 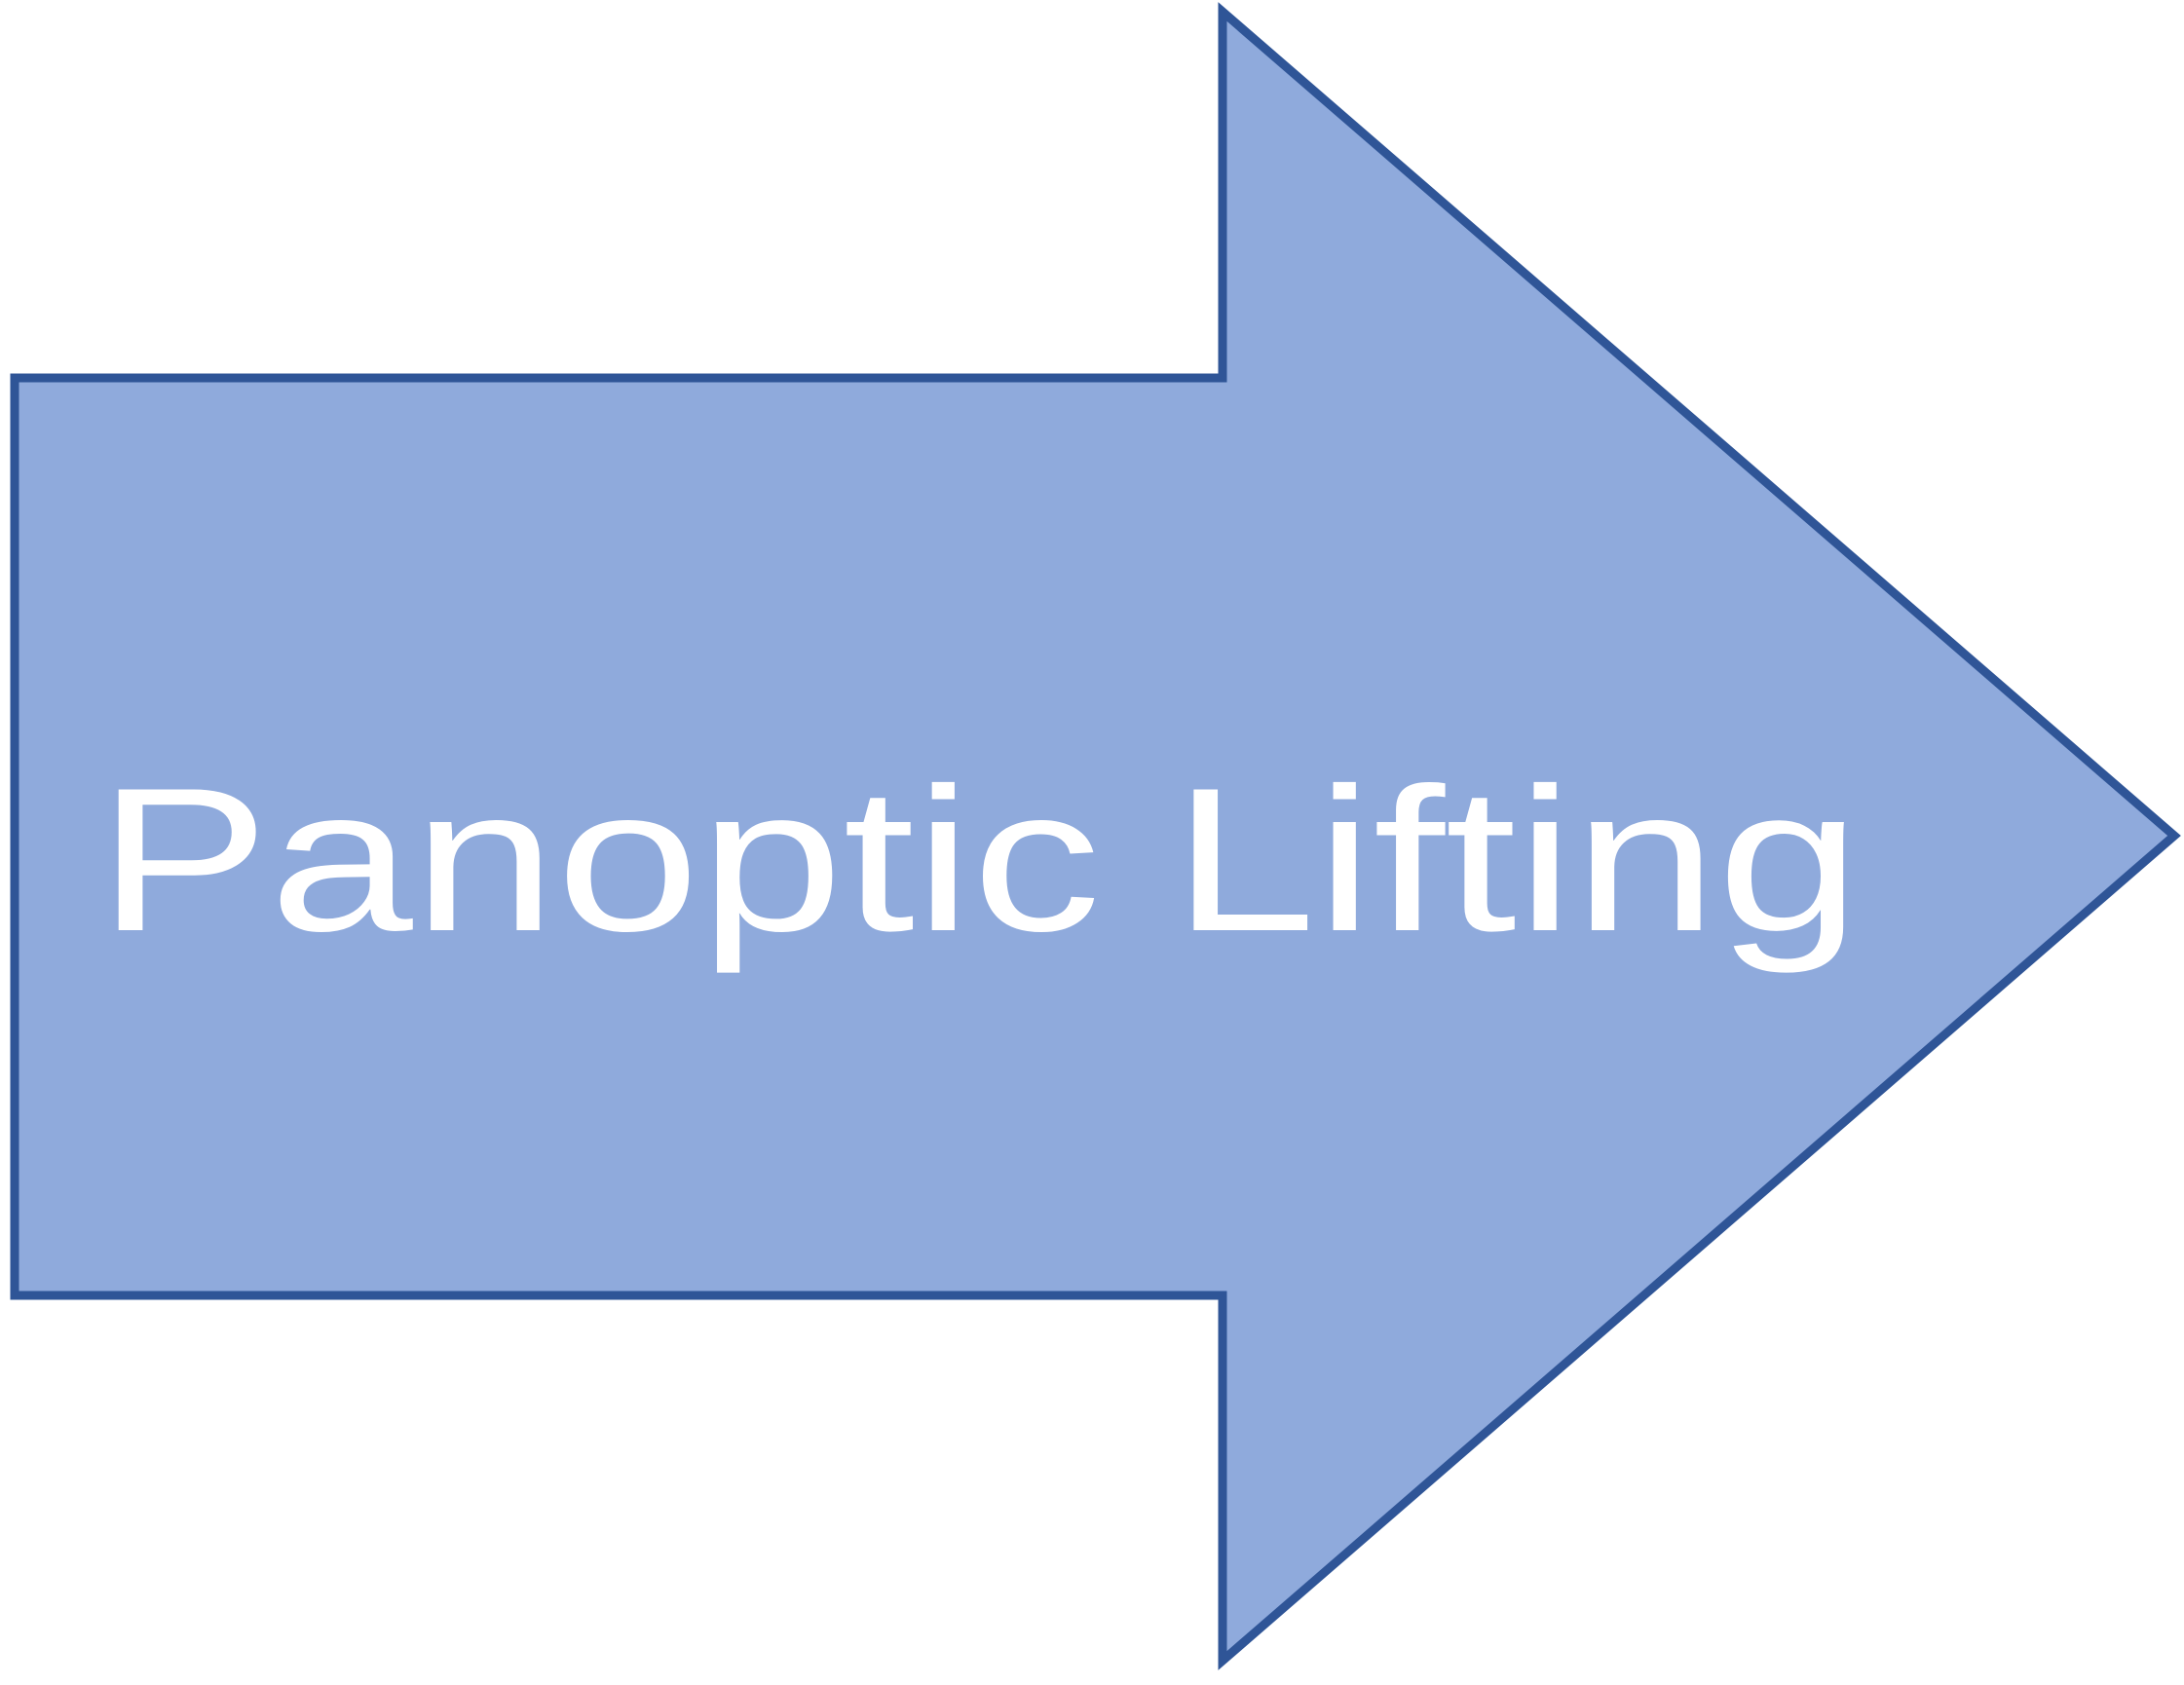 What do you see at coordinates (979, 859) in the screenshot?
I see `arrow-label: Panoptic Lifting` at bounding box center [979, 859].